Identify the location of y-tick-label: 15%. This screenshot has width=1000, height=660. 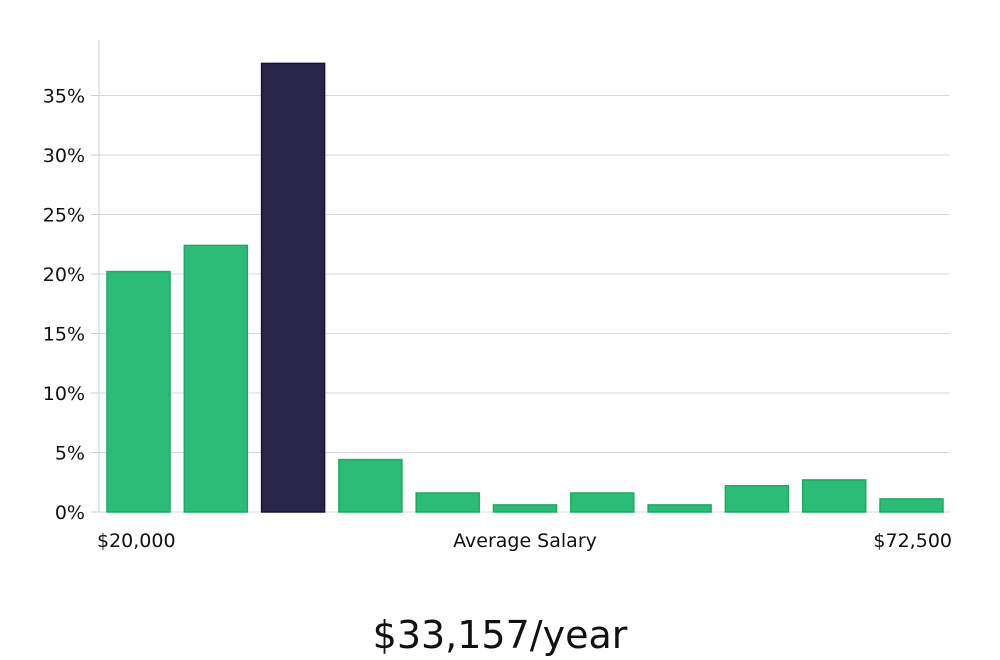
(64, 335).